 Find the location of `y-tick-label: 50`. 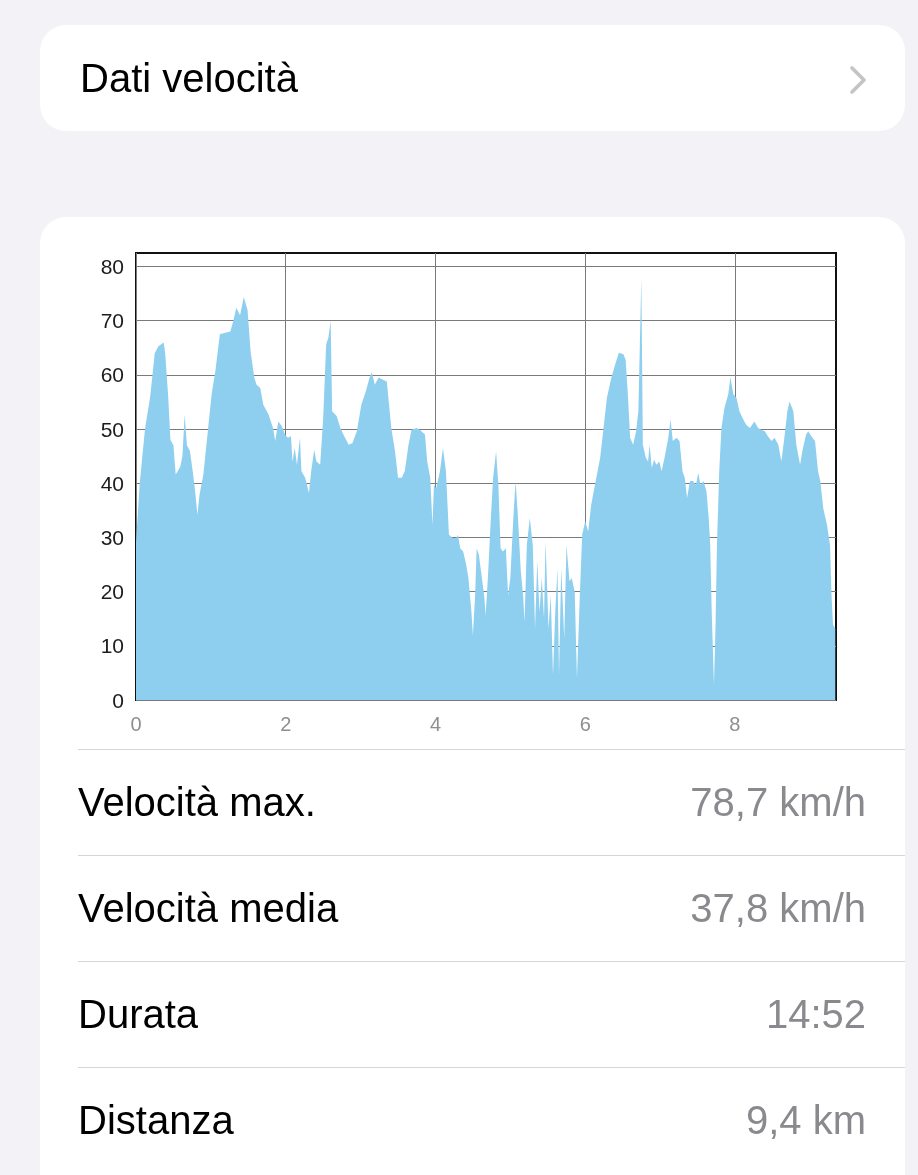

y-tick-label: 50 is located at coordinates (112, 429).